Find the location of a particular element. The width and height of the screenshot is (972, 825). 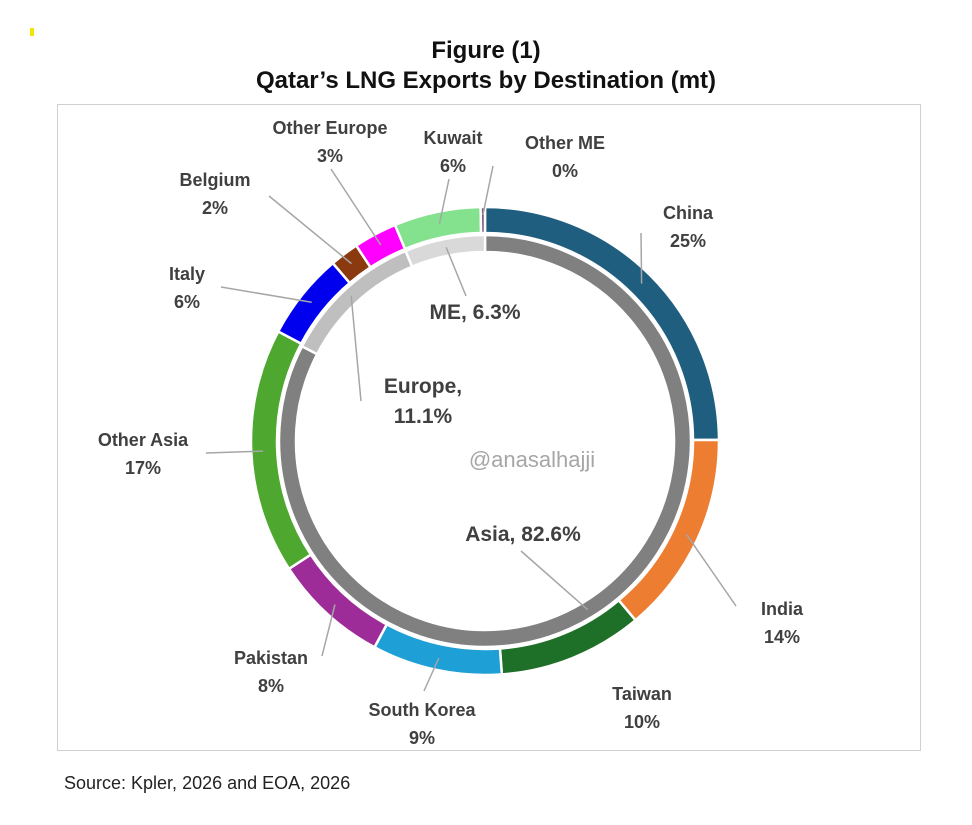

source-note: Source: Kpler, 2026 and EOA, 2026 is located at coordinates (207, 783).